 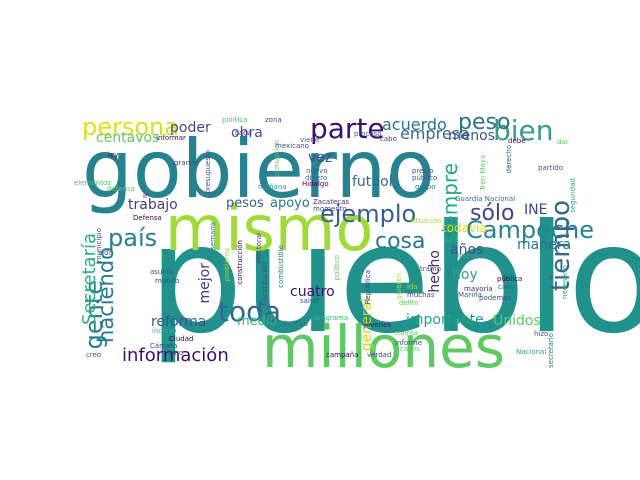 What do you see at coordinates (312, 292) in the screenshot?
I see `word-cuatro: cuatro` at bounding box center [312, 292].